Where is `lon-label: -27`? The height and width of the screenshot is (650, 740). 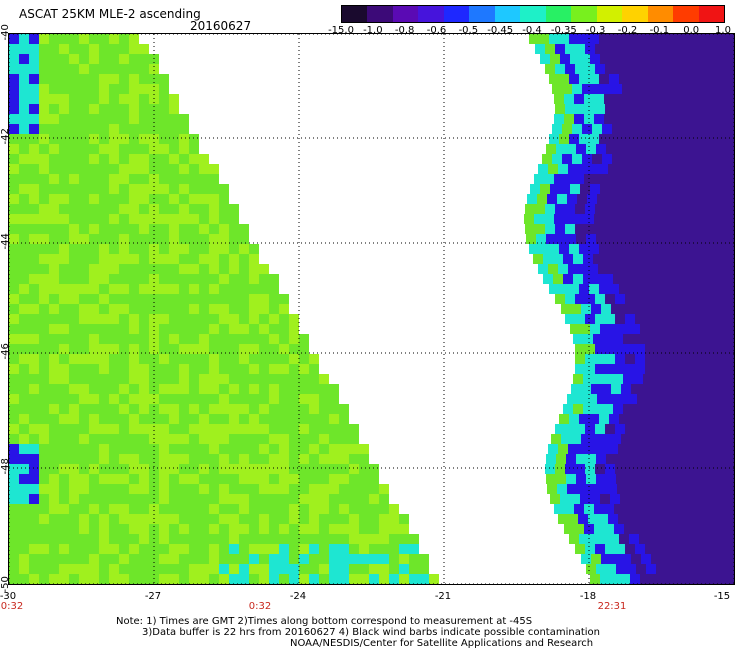 lon-label: -27 is located at coordinates (153, 596).